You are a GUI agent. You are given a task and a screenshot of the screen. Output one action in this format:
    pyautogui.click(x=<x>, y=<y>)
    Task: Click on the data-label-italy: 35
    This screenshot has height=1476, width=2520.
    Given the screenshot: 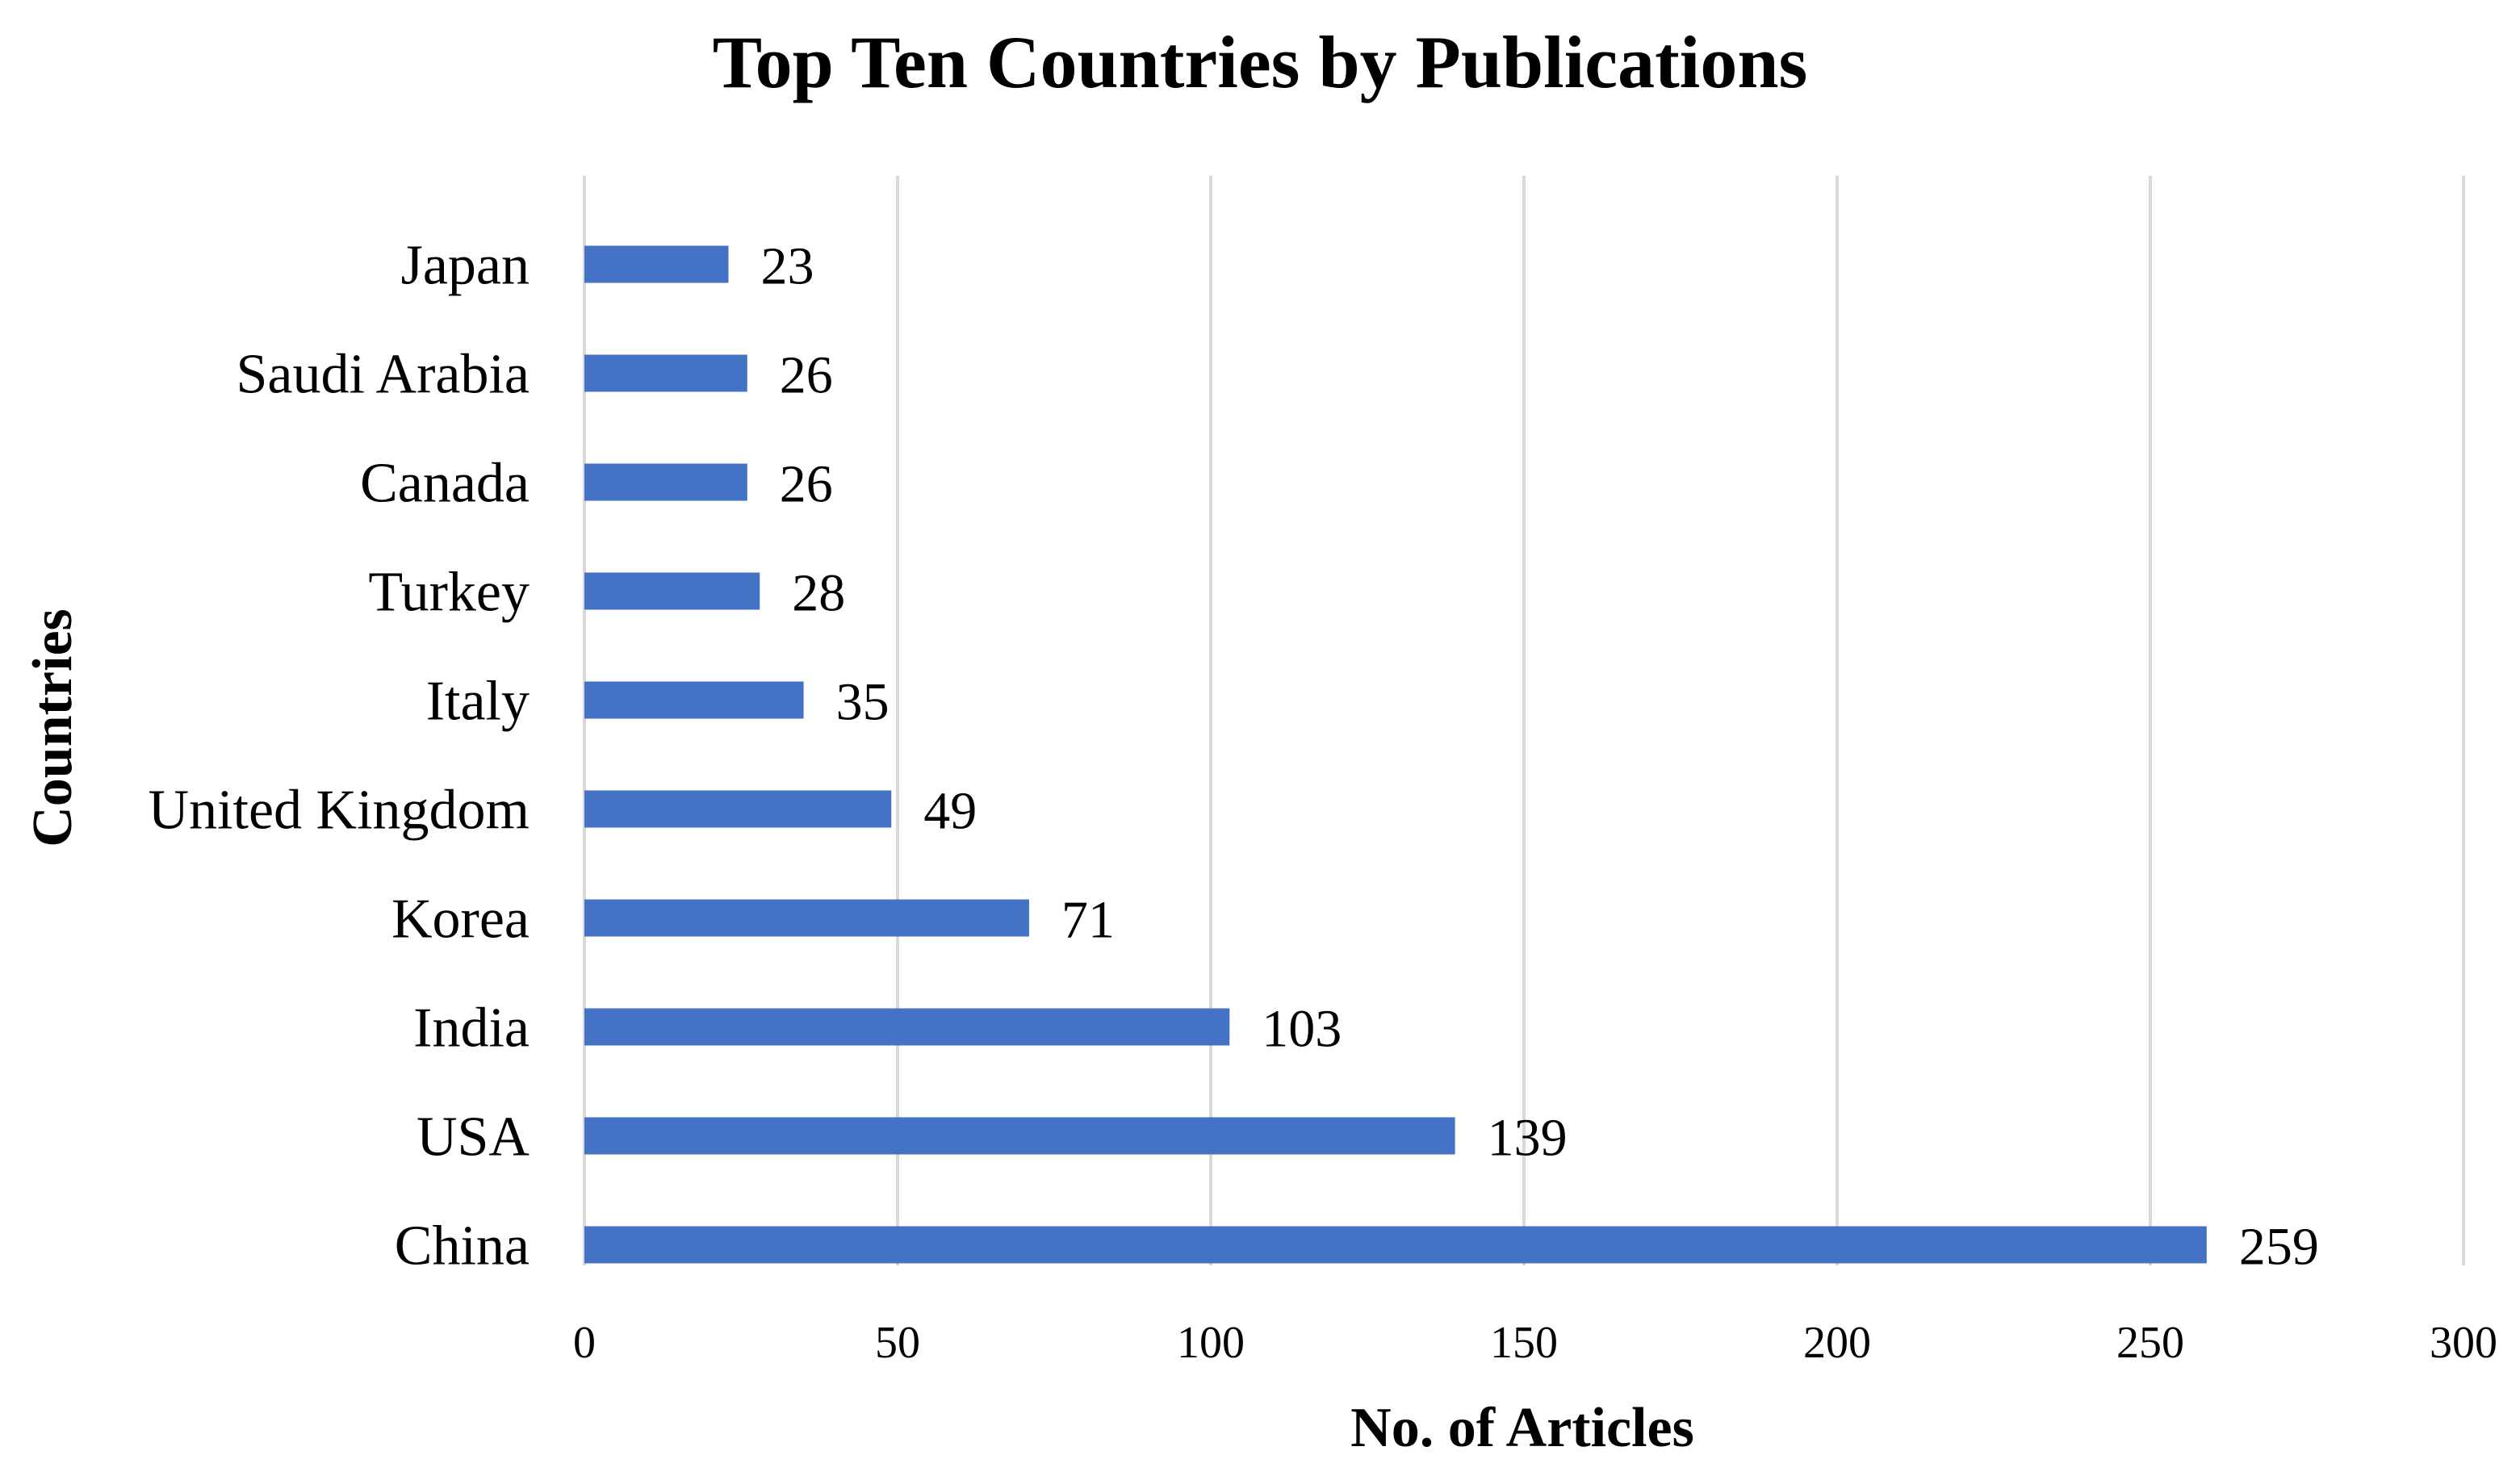 What is the action you would take?
    pyautogui.click(x=863, y=702)
    